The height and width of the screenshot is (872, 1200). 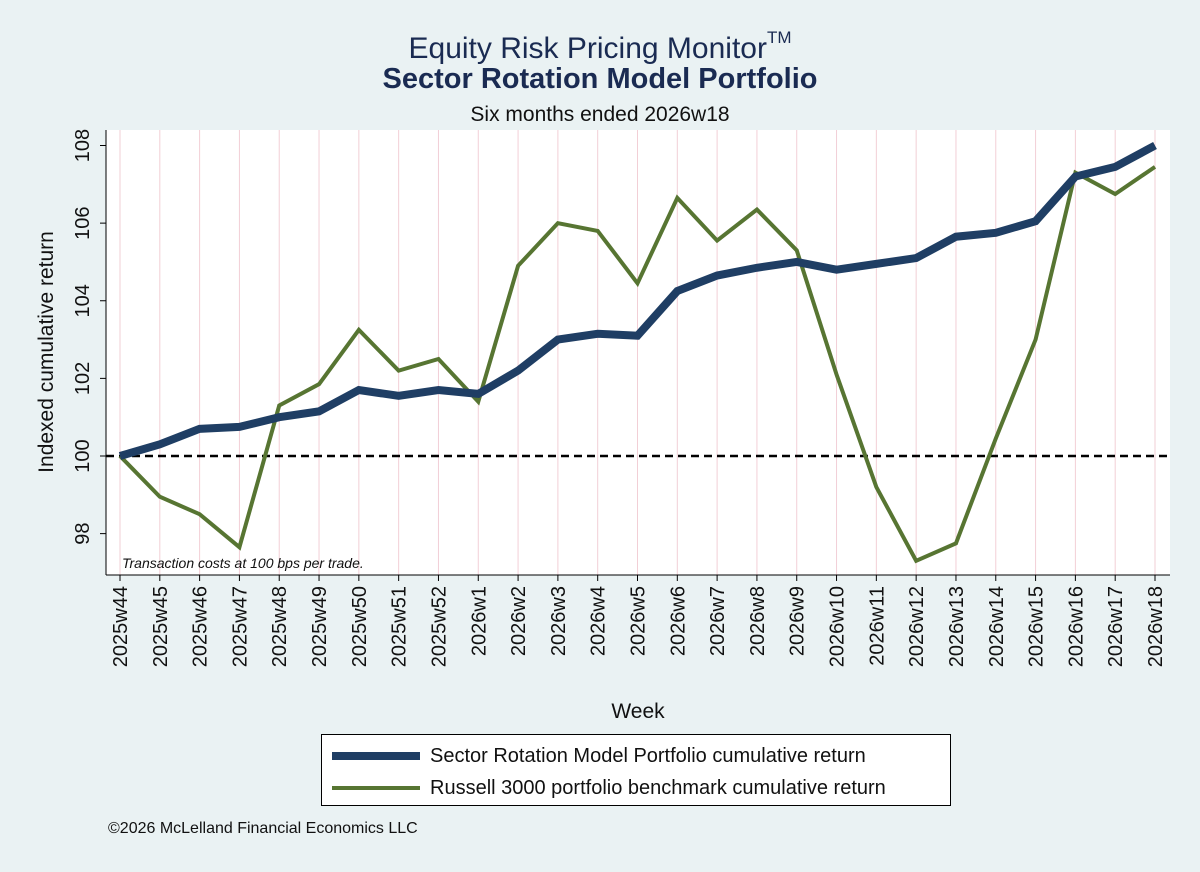 I want to click on chart-annotation: Transaction costs at 100 bps per trade., so click(x=243, y=563).